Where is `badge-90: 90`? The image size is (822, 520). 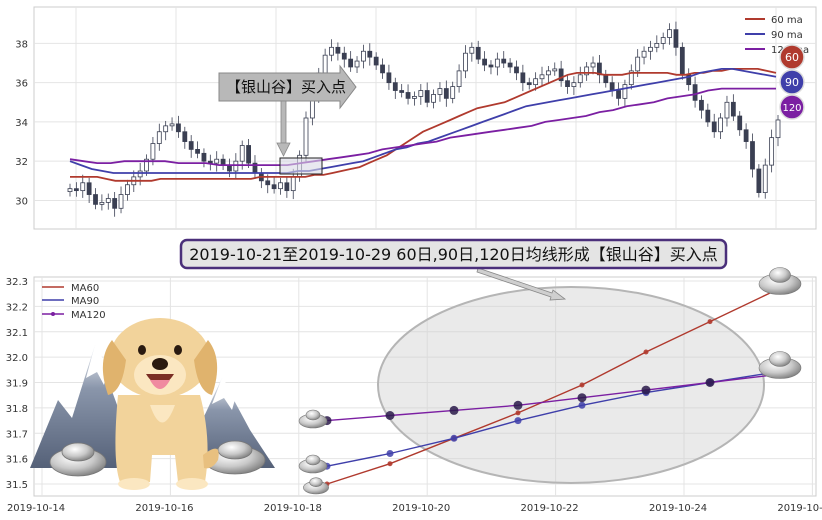 badge-90: 90 is located at coordinates (792, 82).